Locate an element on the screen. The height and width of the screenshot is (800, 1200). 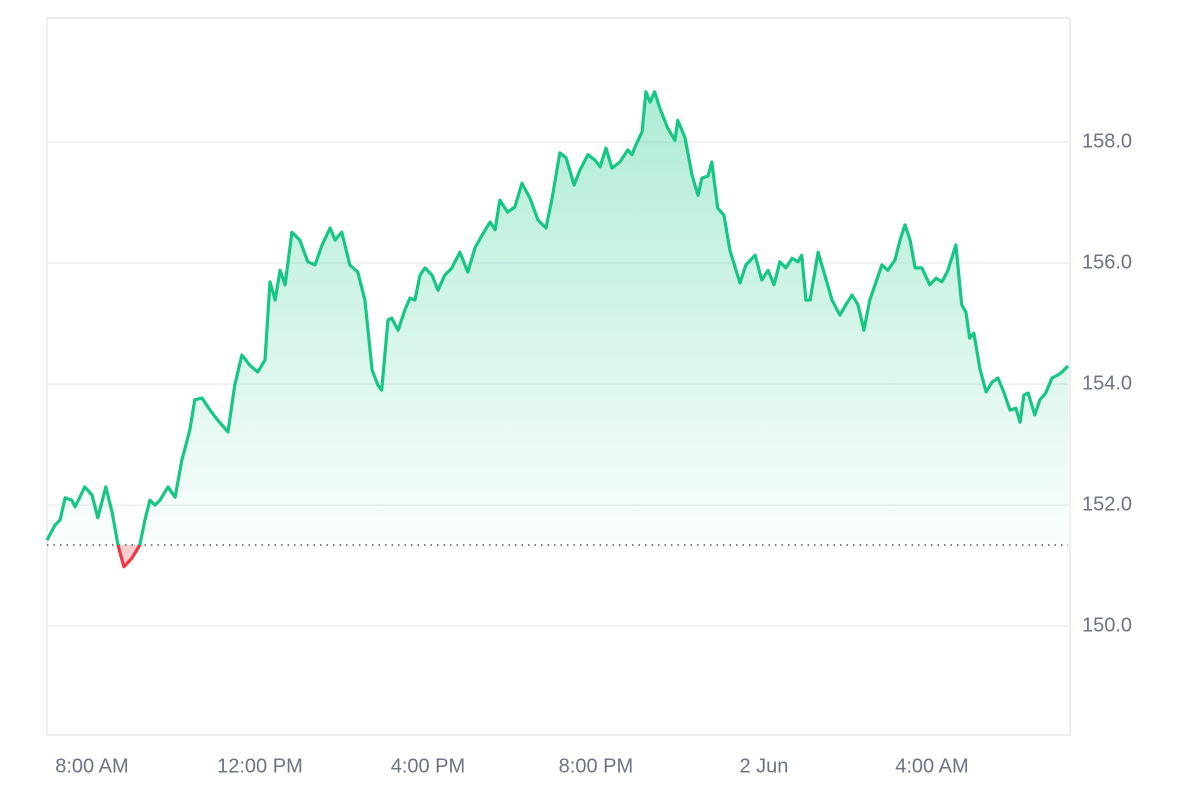
x-tick-label: 8:00 PM is located at coordinates (596, 766).